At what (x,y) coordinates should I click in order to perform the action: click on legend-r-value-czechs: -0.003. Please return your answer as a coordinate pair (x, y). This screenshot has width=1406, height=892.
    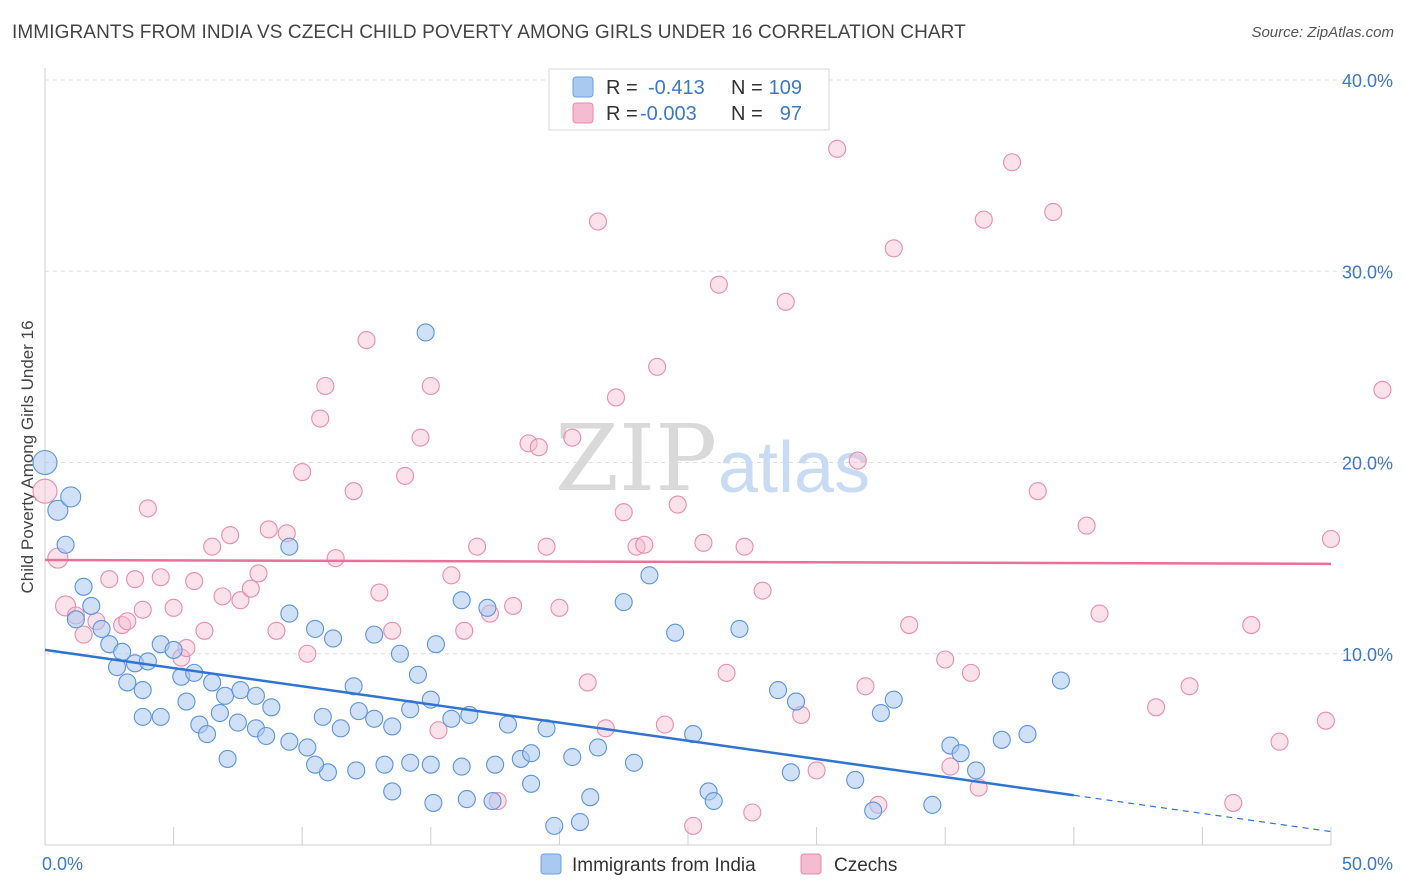
    Looking at the image, I should click on (668, 114).